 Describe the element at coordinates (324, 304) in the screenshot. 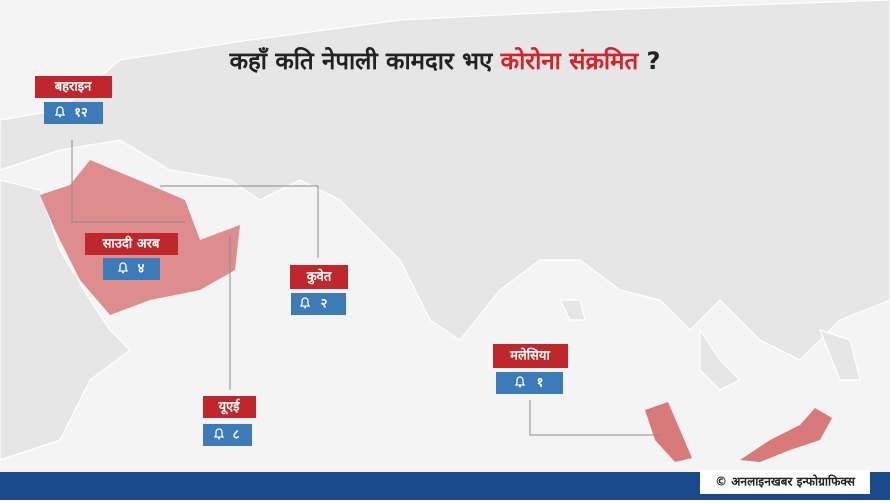

I see `count: २` at that location.